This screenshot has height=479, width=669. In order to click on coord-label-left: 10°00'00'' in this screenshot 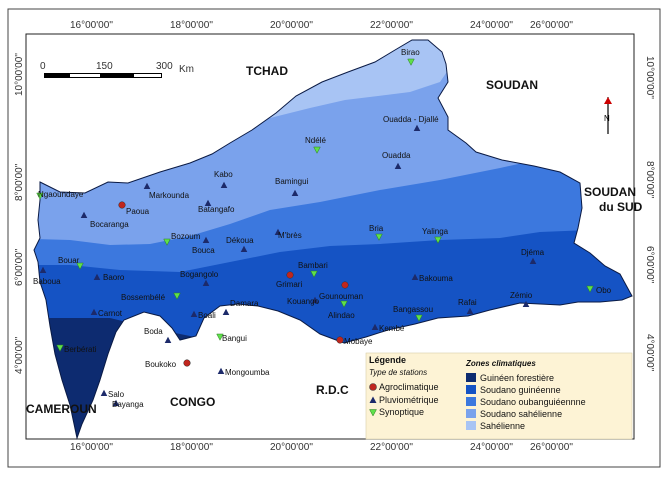, I will do `click(19, 74)`.